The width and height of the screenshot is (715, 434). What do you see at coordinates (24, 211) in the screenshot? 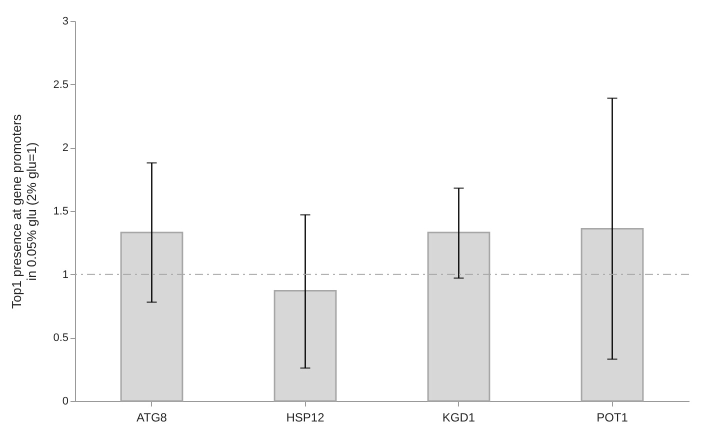
I see `y-axis-title: Top1 presence at gene promoters in 0.05% glu (2% glu=1)` at bounding box center [24, 211].